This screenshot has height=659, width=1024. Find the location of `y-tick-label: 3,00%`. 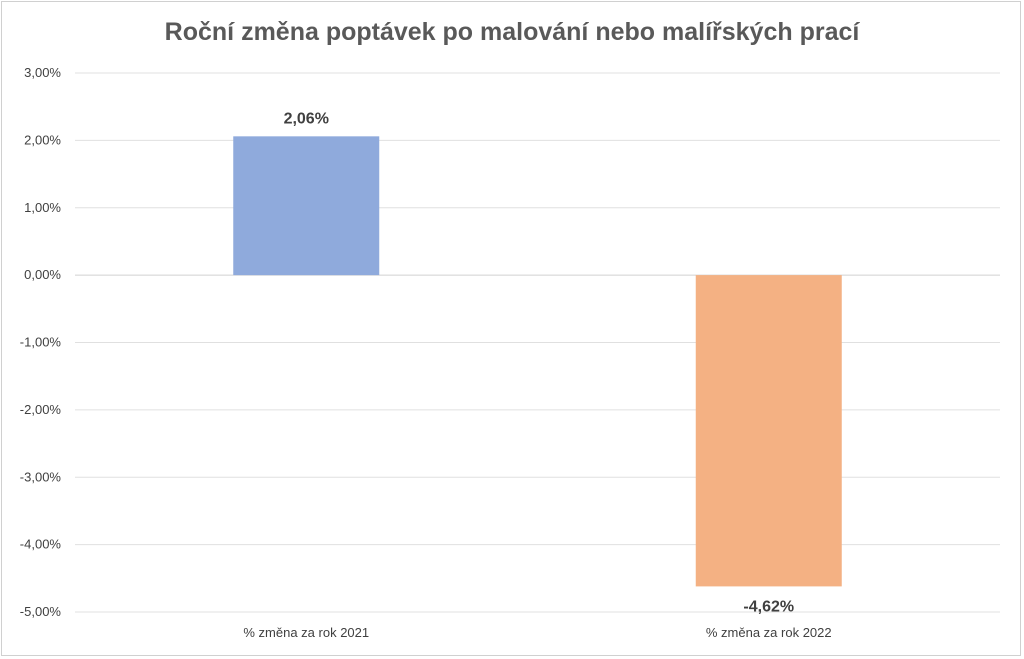

y-tick-label: 3,00% is located at coordinates (42, 72).